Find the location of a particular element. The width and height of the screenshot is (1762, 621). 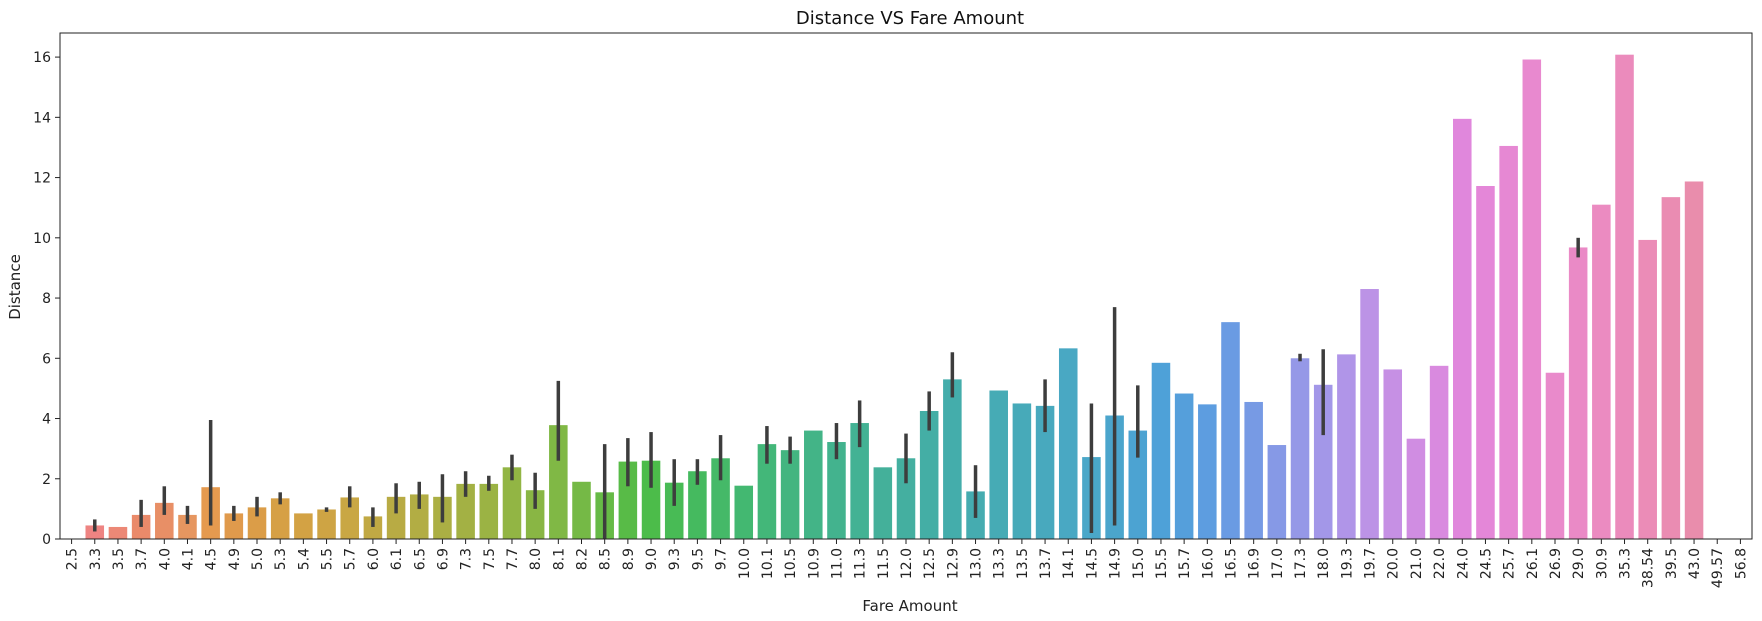

bar-16.0 is located at coordinates (1207, 471).